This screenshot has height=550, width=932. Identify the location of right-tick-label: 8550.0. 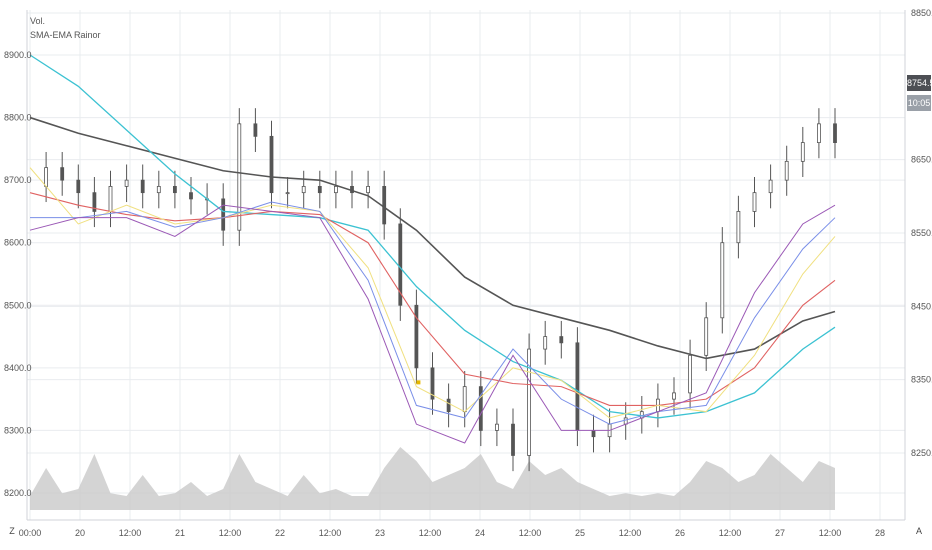
(921, 233).